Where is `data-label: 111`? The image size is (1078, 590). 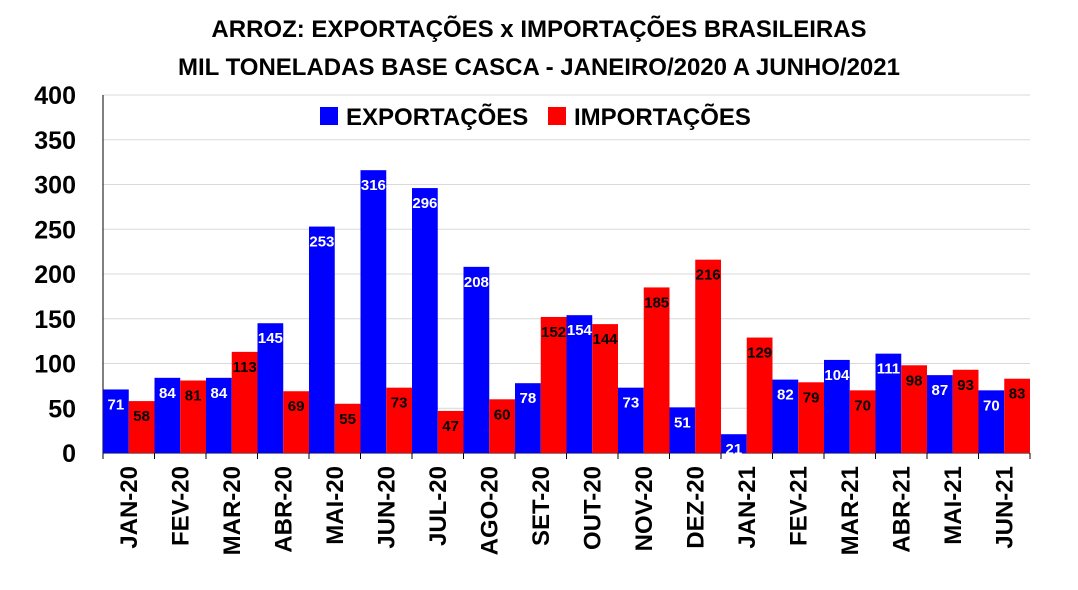 data-label: 111 is located at coordinates (888, 369).